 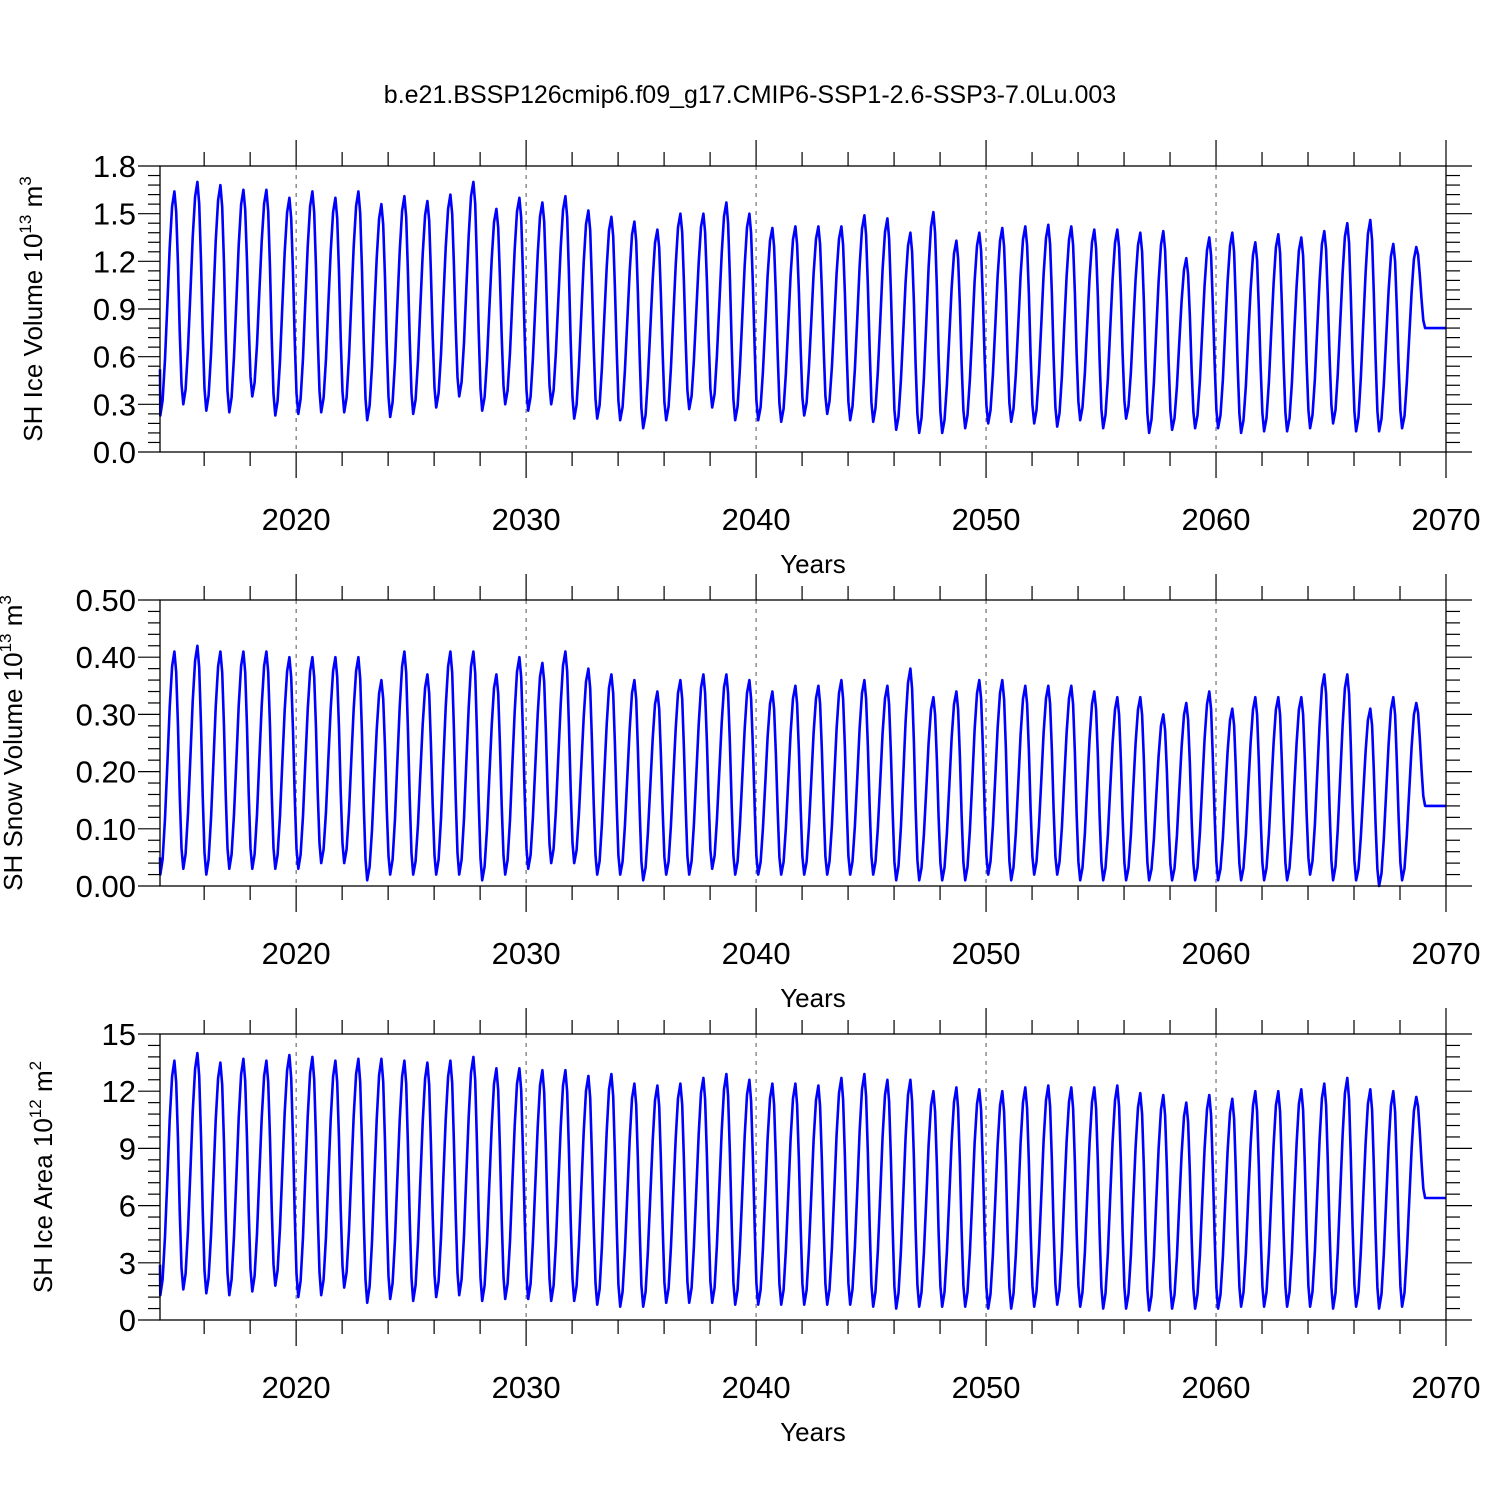 What do you see at coordinates (114, 309) in the screenshot?
I see `y-tick-label: 0.9` at bounding box center [114, 309].